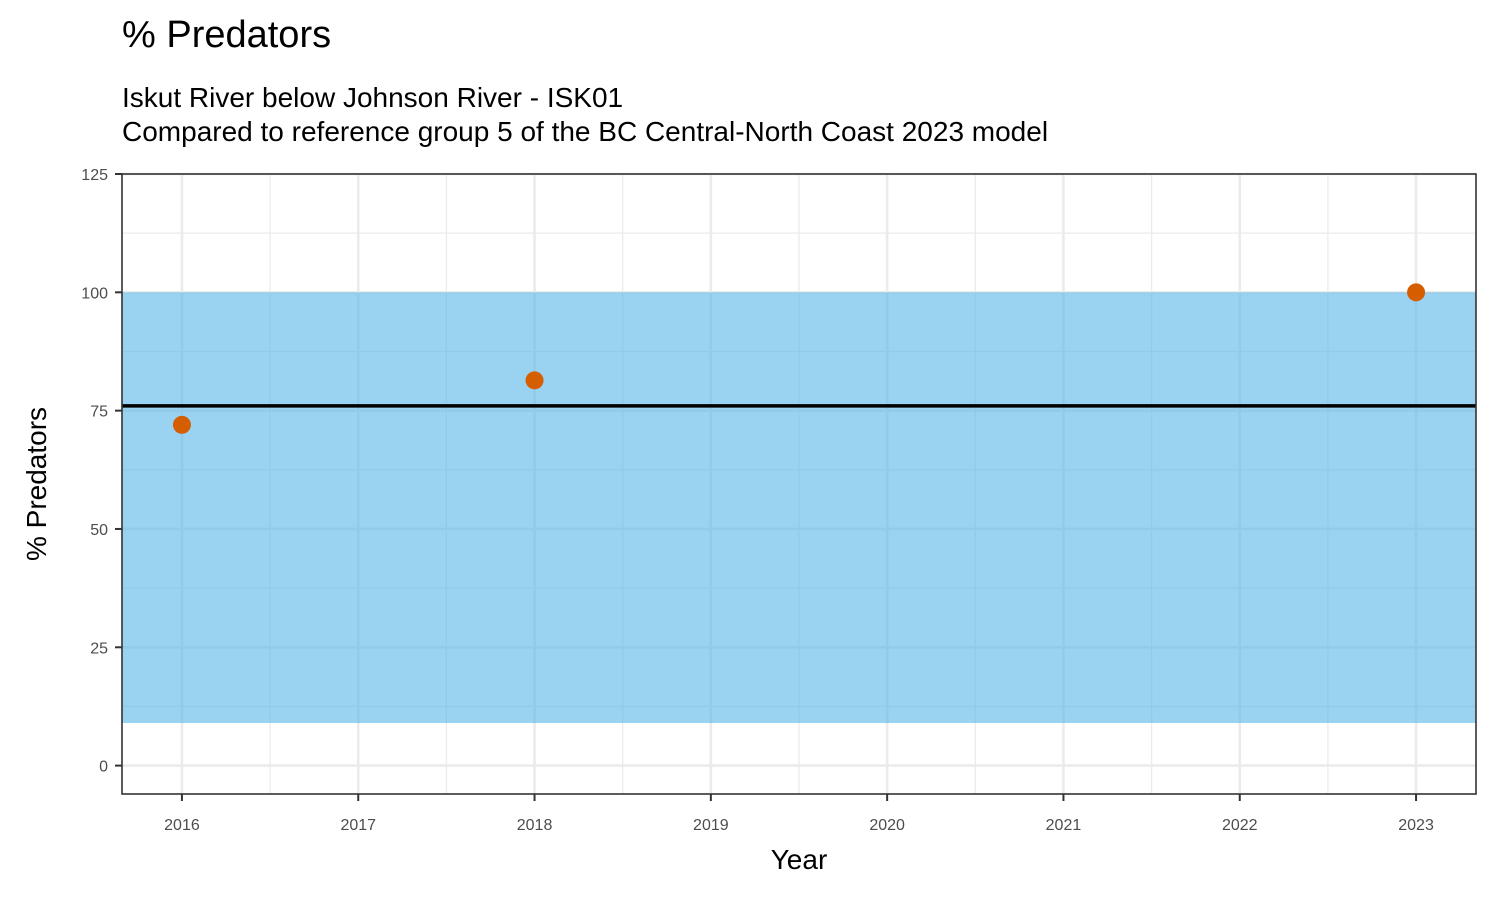 This screenshot has width=1500, height=900. I want to click on y-tick-label-100: 100, so click(94, 293).